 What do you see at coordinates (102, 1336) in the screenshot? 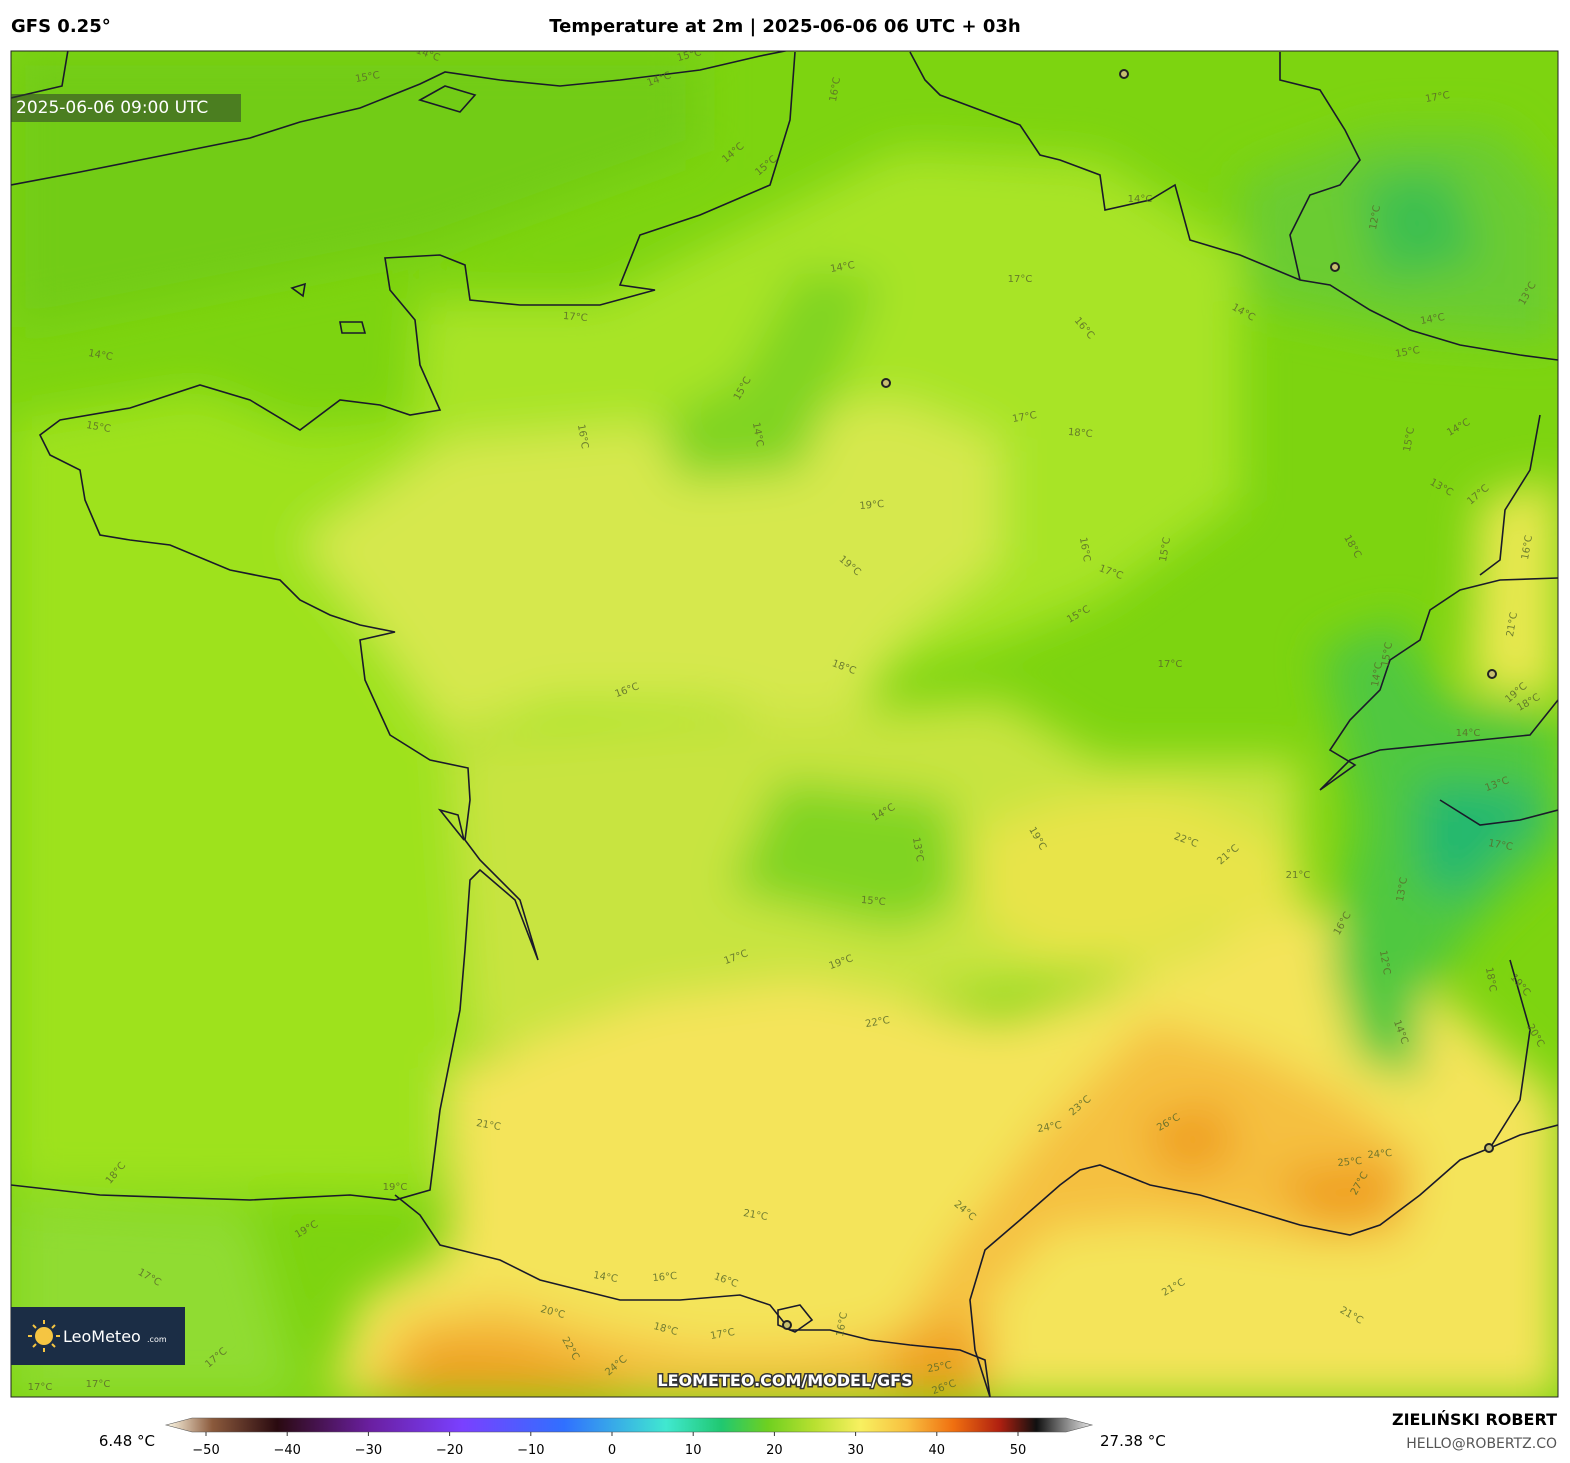
I see `logo-text: LeoMeteo` at bounding box center [102, 1336].